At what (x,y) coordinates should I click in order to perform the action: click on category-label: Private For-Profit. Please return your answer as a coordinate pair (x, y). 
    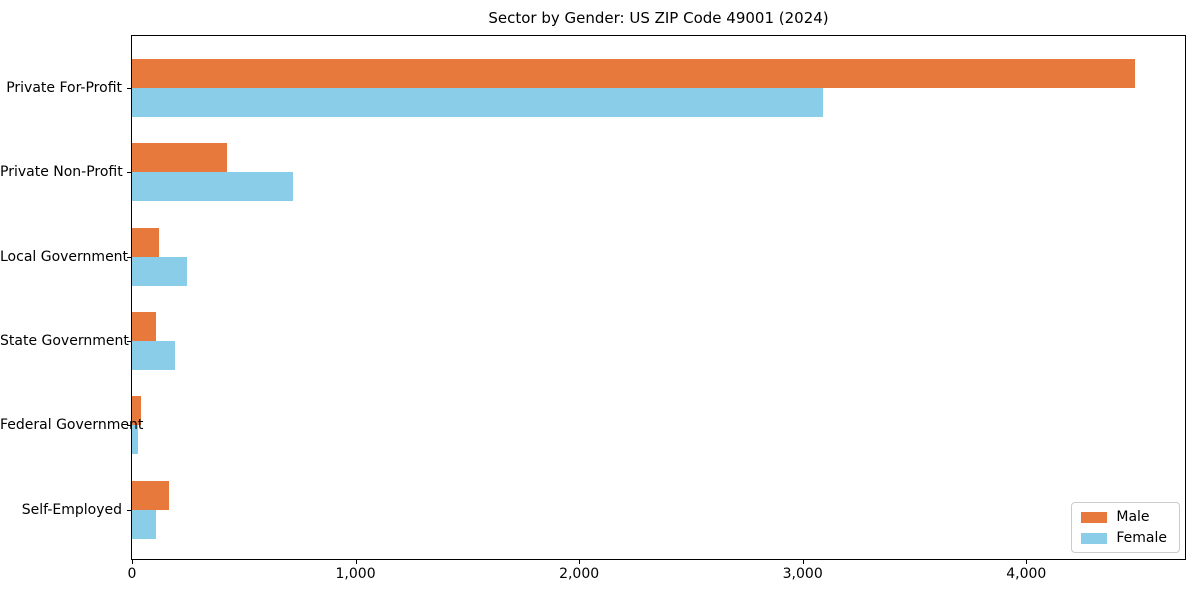
    Looking at the image, I should click on (64, 88).